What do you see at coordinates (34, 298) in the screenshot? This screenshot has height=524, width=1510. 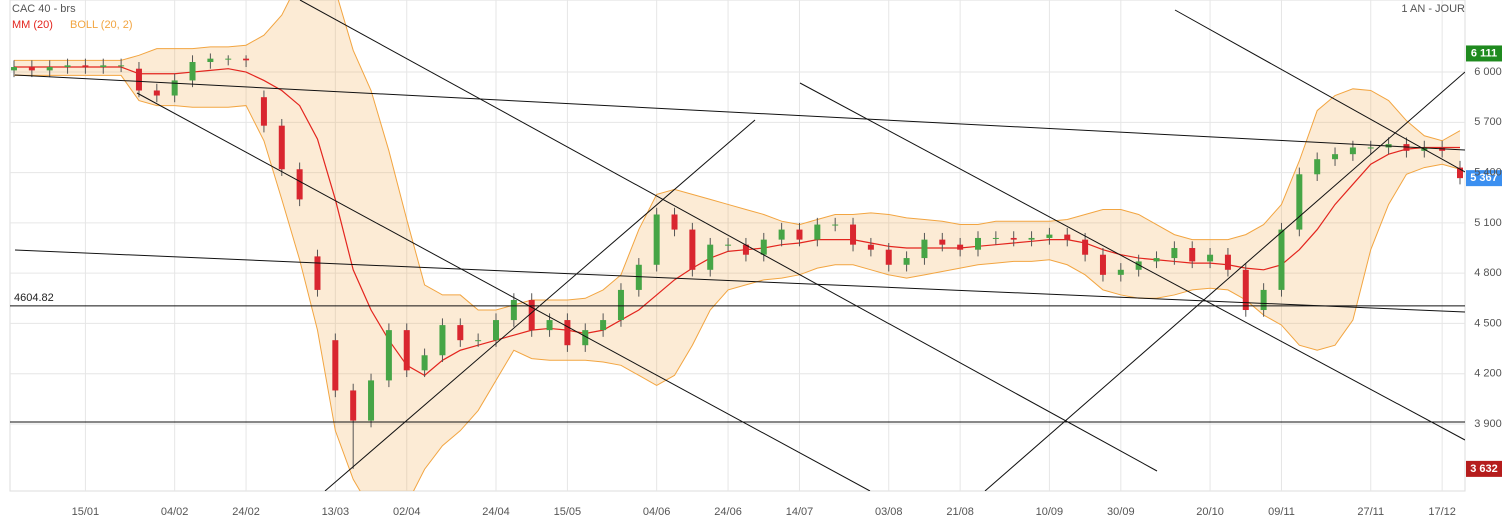 I see `h-line-label: 4604.82` at bounding box center [34, 298].